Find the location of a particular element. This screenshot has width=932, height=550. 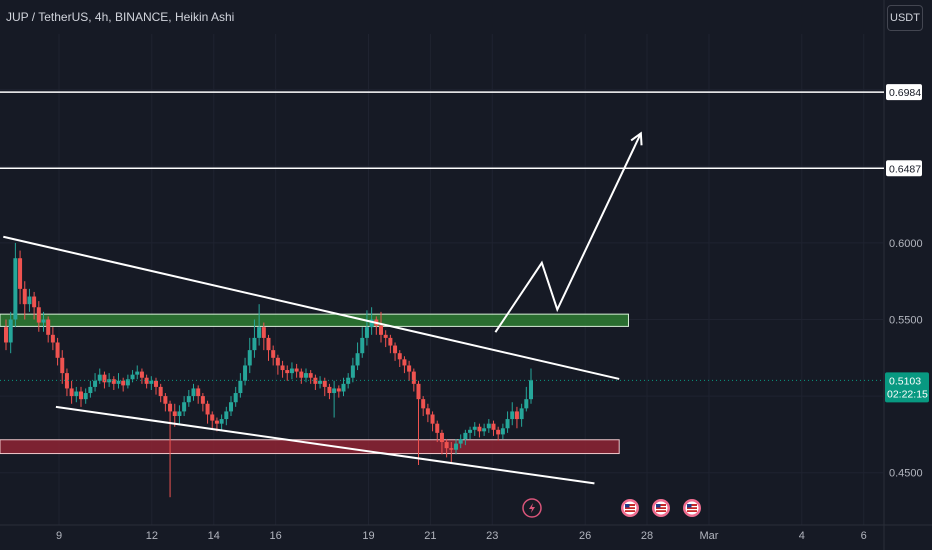

level-price-label: 0.6984 is located at coordinates (905, 93).